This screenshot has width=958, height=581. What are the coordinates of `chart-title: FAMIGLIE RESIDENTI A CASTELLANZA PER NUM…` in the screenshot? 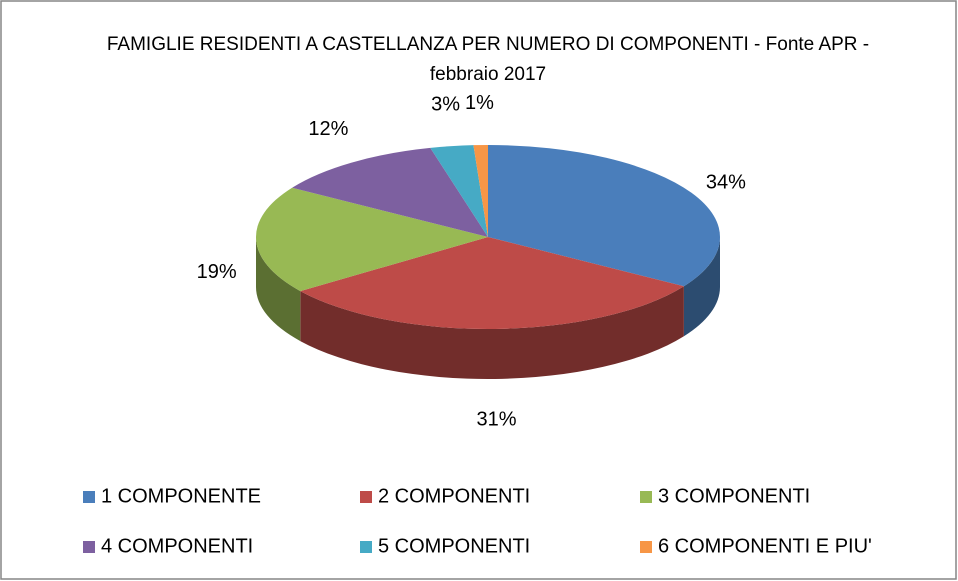 It's located at (488, 59).